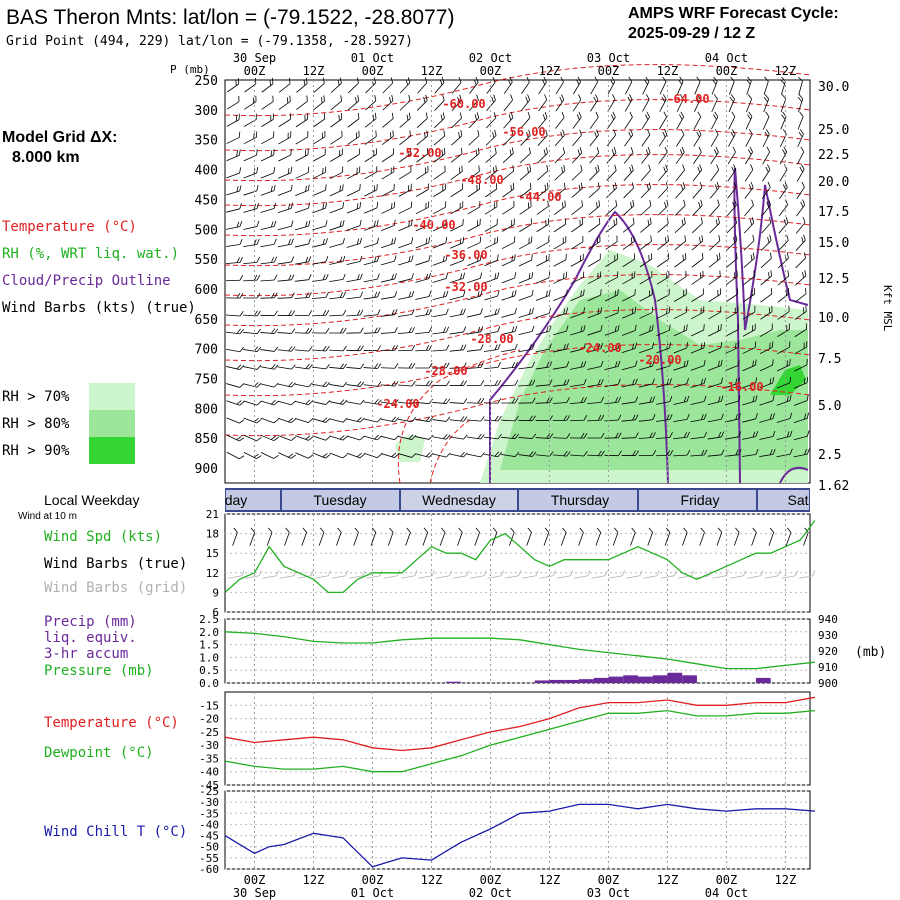 The image size is (900, 900). What do you see at coordinates (517, 370) in the screenshot?
I see `temperature-contour` at bounding box center [517, 370].